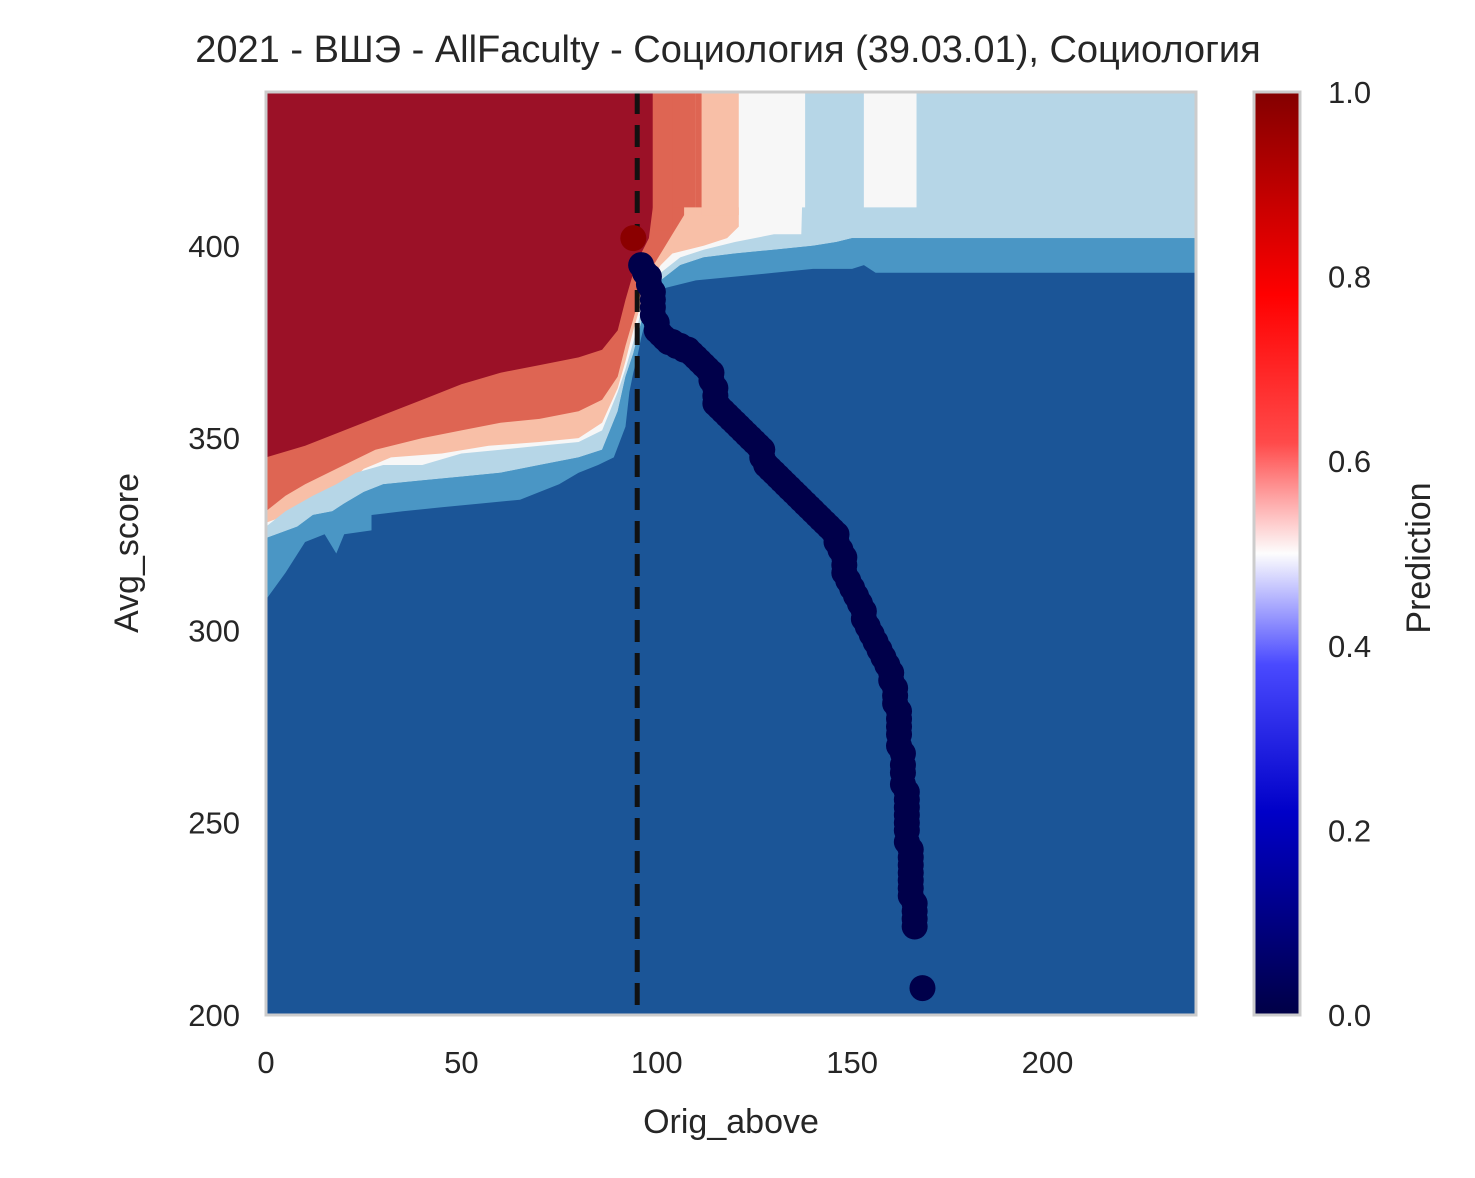  What do you see at coordinates (778, 613) in the screenshot?
I see `points-layer` at bounding box center [778, 613].